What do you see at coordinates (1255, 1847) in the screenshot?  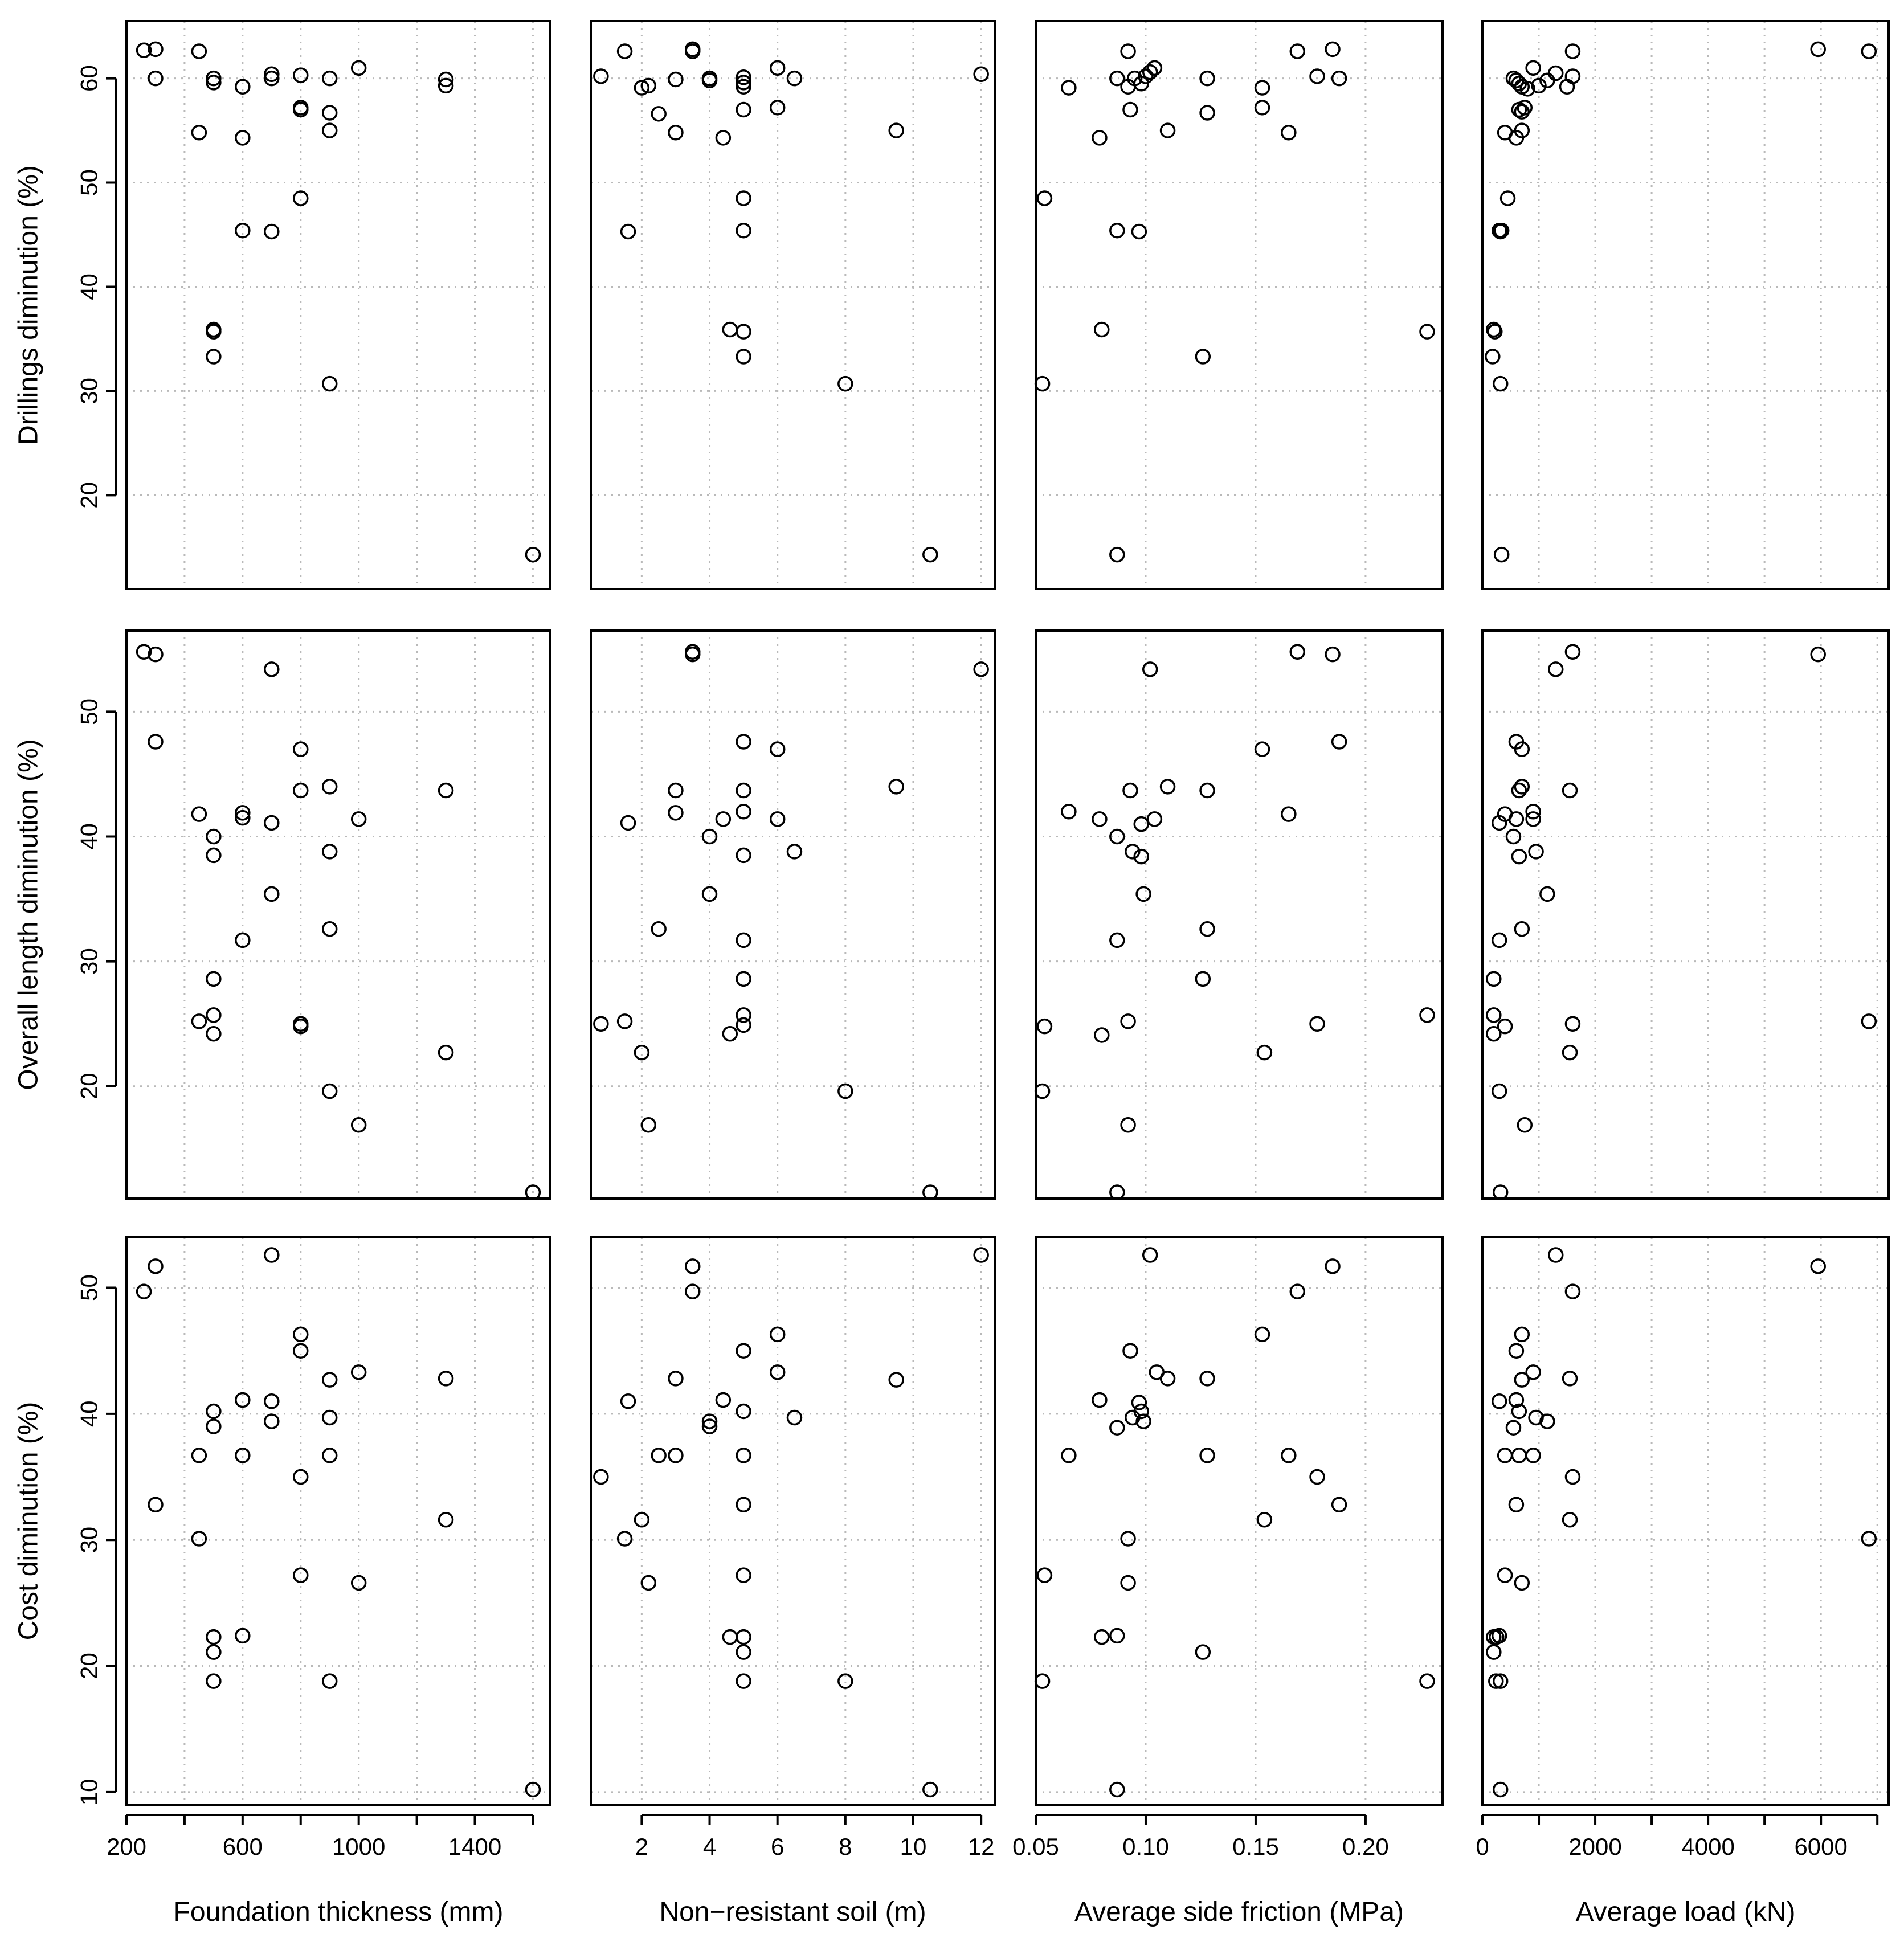 I see `x-tick-label: 0.15` at bounding box center [1255, 1847].